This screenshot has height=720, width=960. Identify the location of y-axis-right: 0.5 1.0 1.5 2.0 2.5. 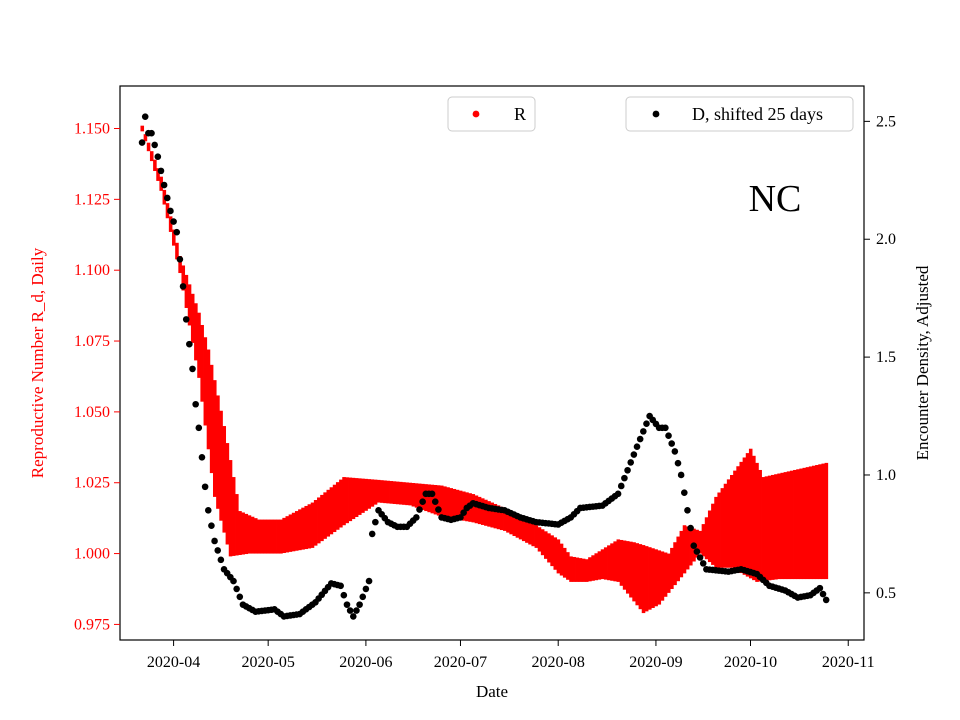
(880, 357).